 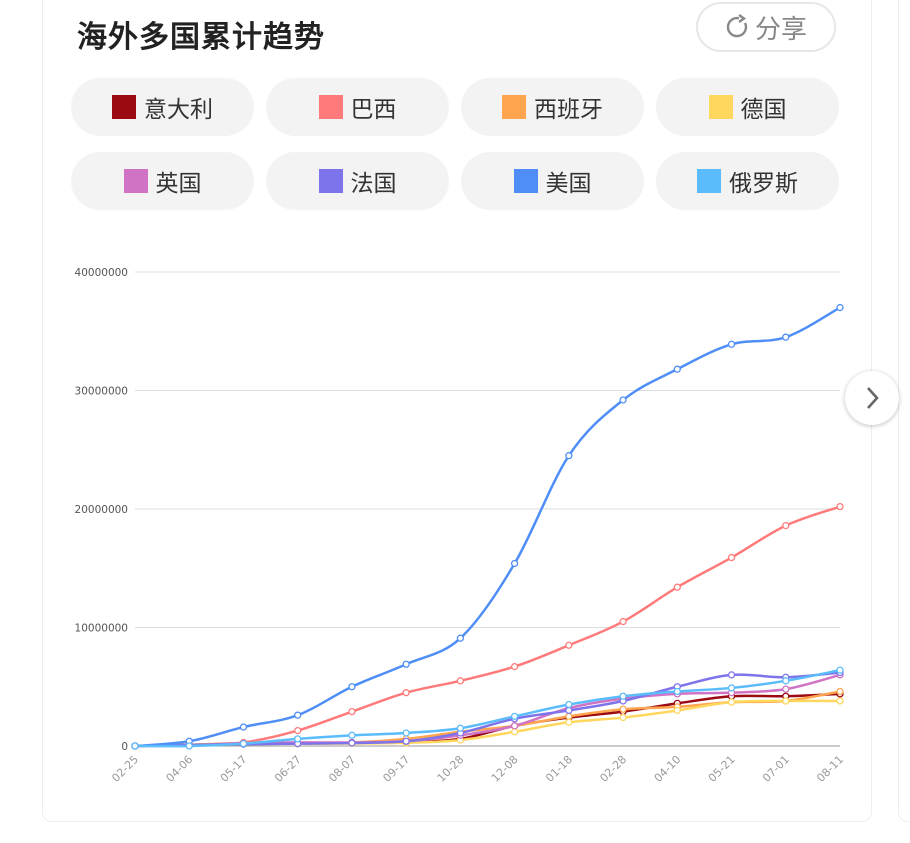 I want to click on legend-item: 巴西, so click(x=357, y=107).